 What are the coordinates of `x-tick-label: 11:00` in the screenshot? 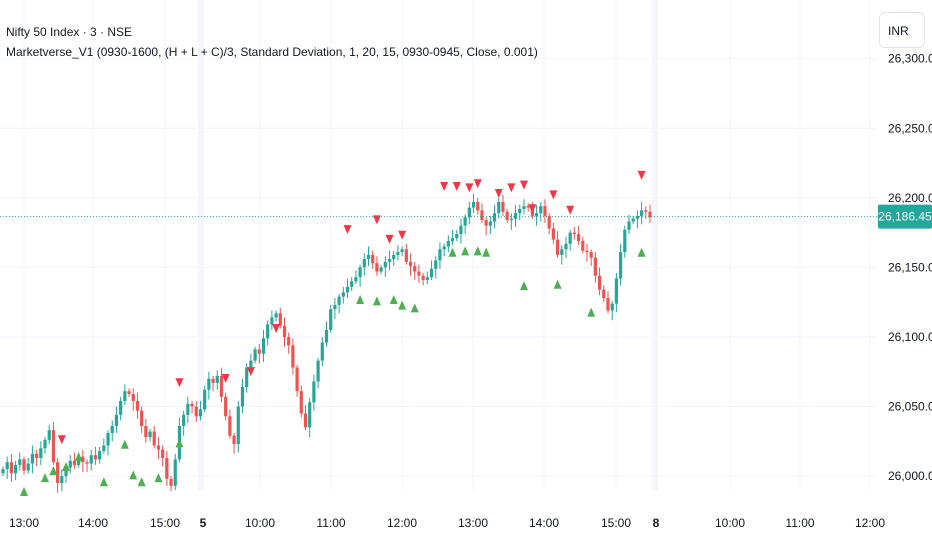 It's located at (330, 523).